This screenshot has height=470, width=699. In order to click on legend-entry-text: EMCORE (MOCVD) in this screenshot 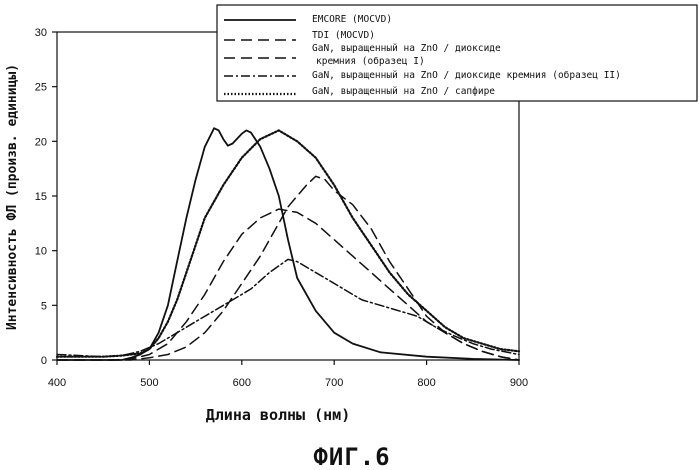, I will do `click(352, 19)`.